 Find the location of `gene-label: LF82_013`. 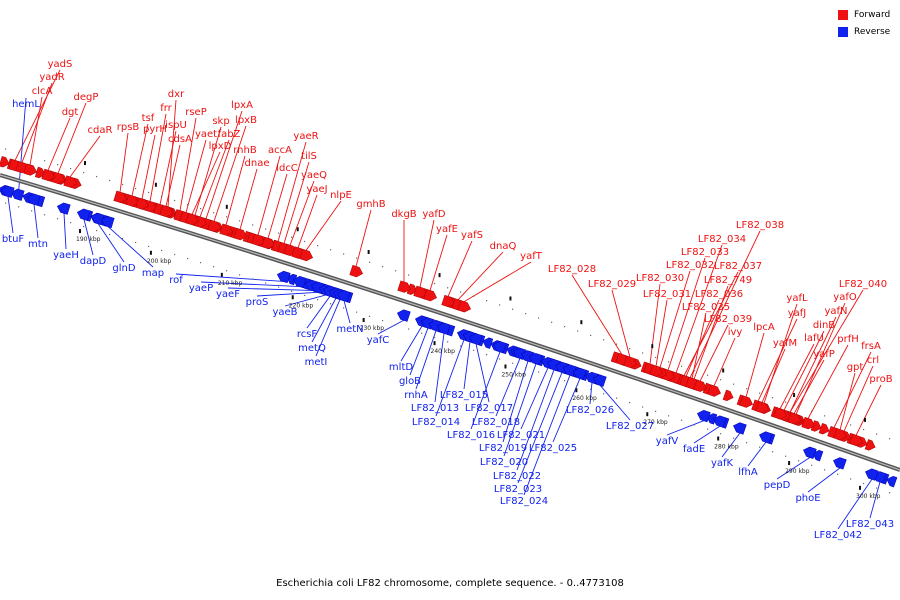

gene-label: LF82_013 is located at coordinates (435, 408).